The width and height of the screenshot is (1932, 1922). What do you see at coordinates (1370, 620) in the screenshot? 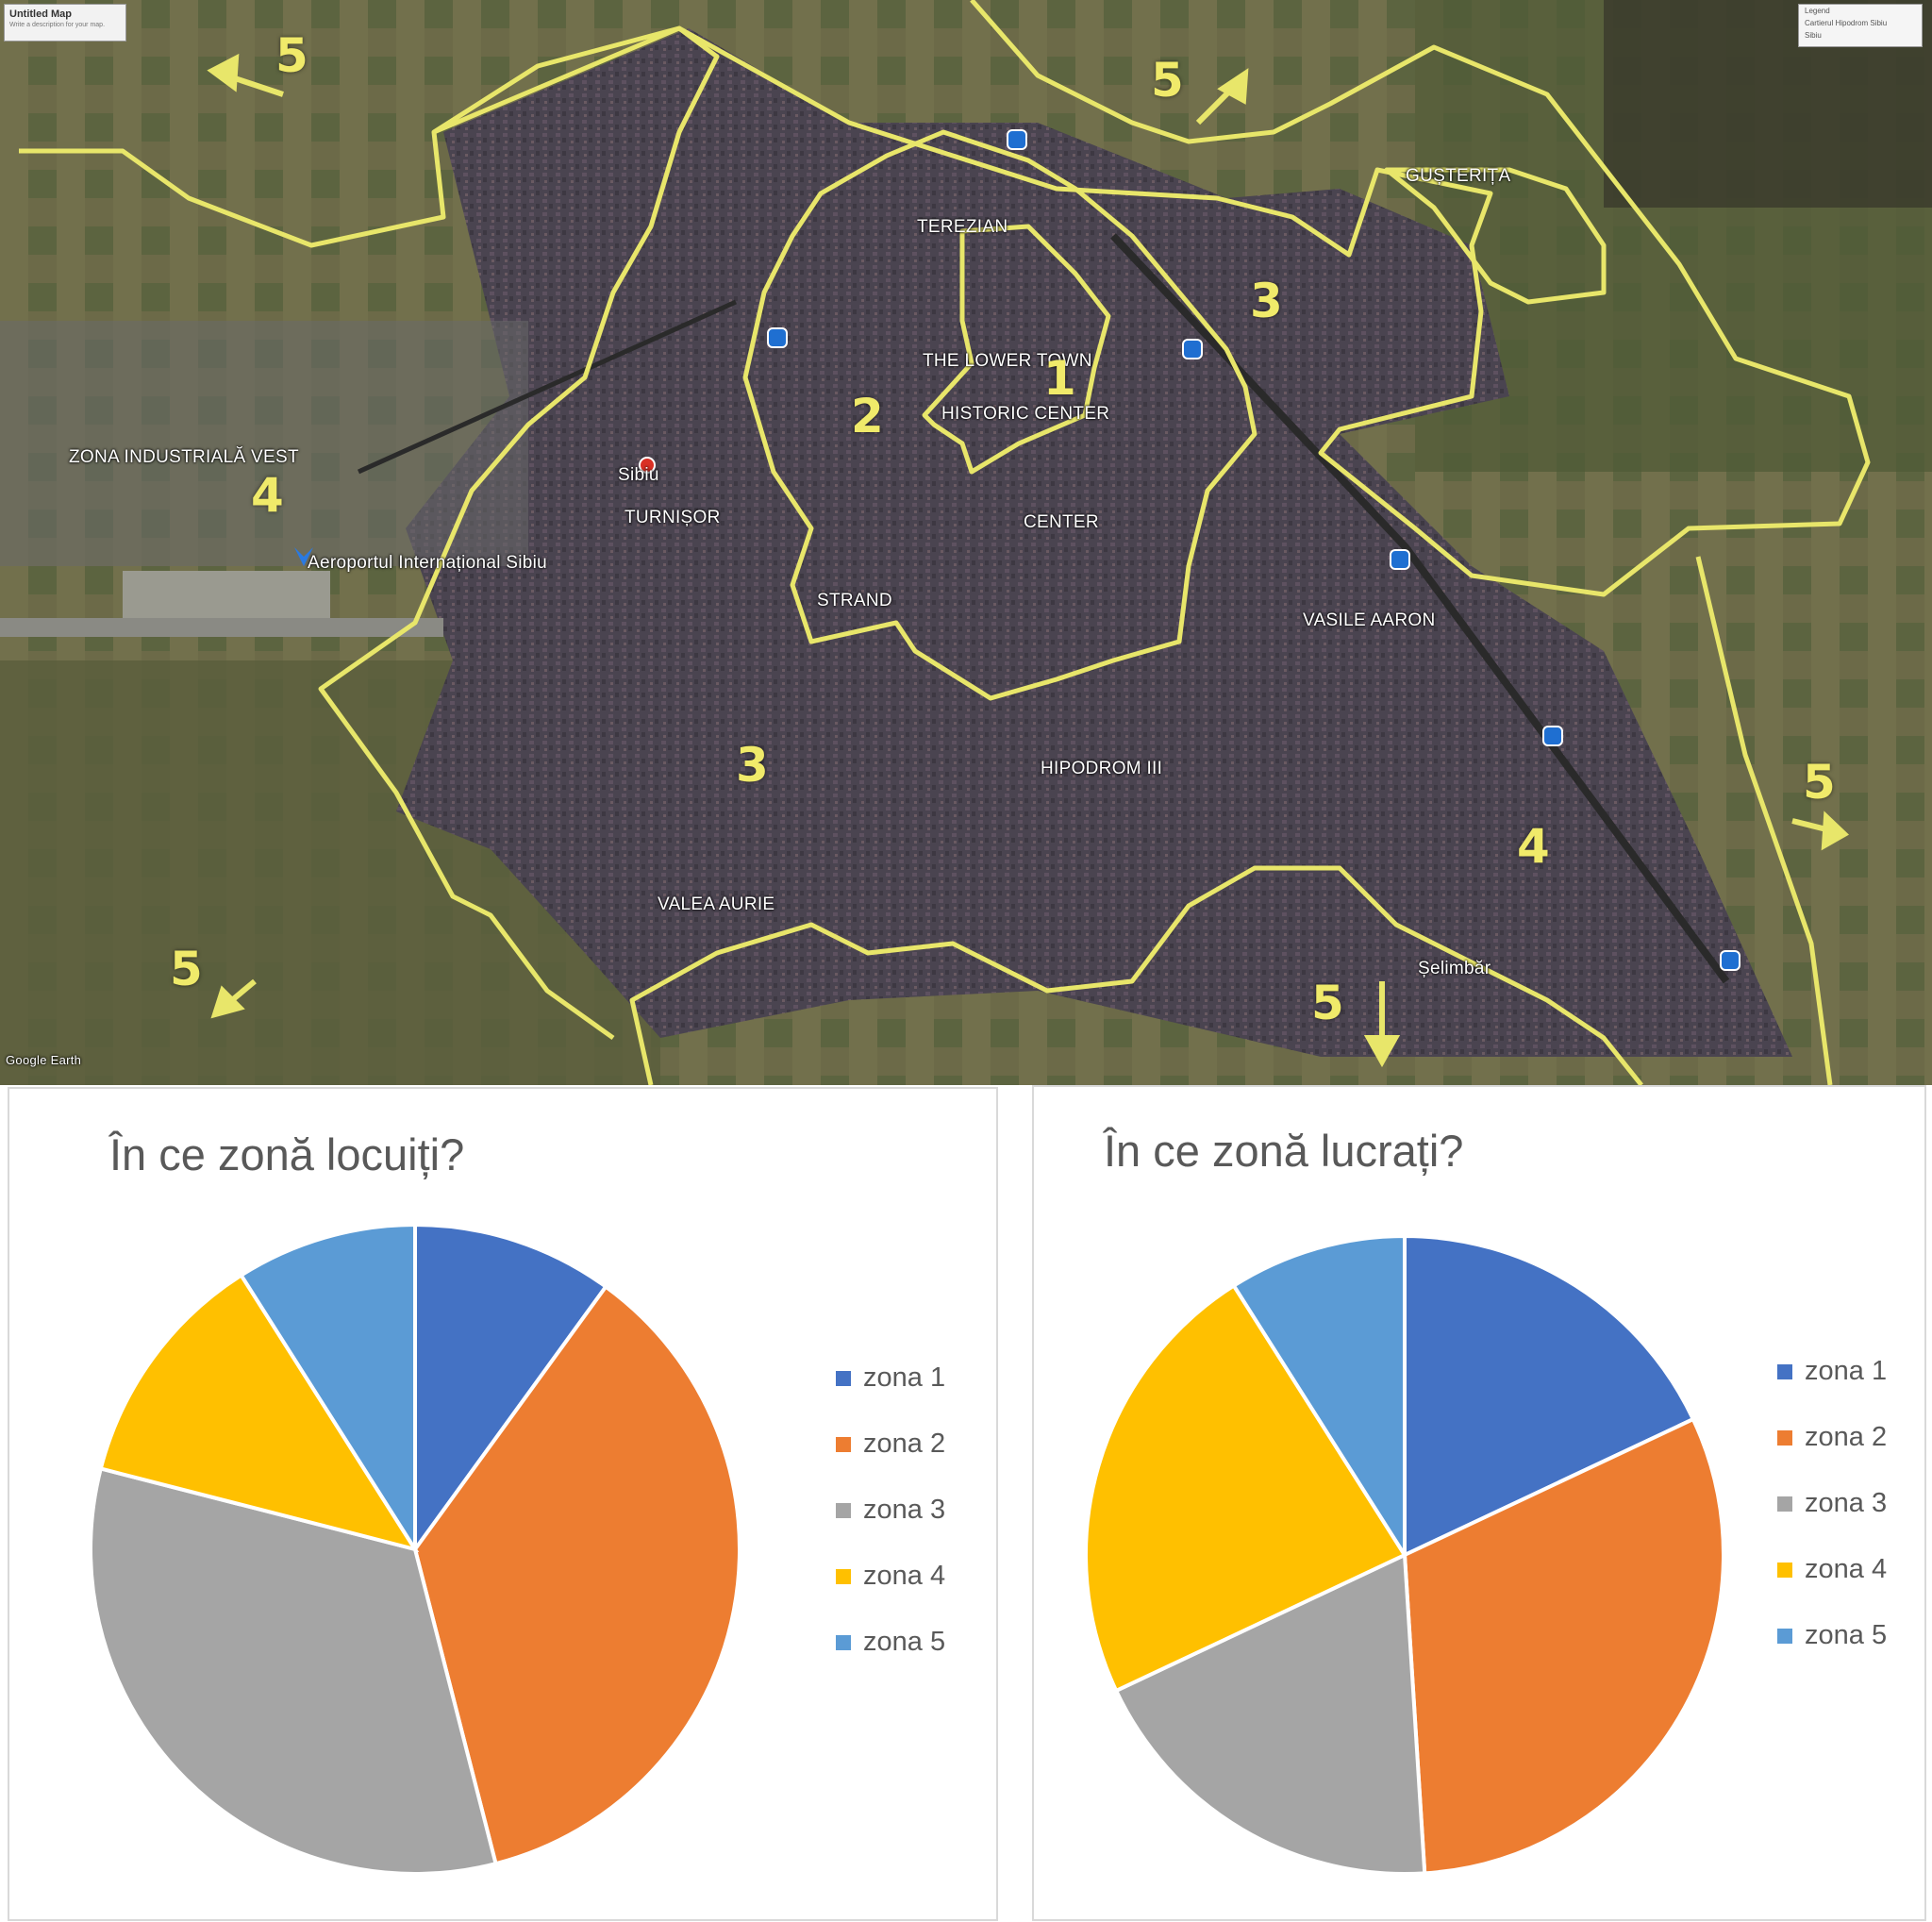
I see `place-label: VASILE AARON` at bounding box center [1370, 620].